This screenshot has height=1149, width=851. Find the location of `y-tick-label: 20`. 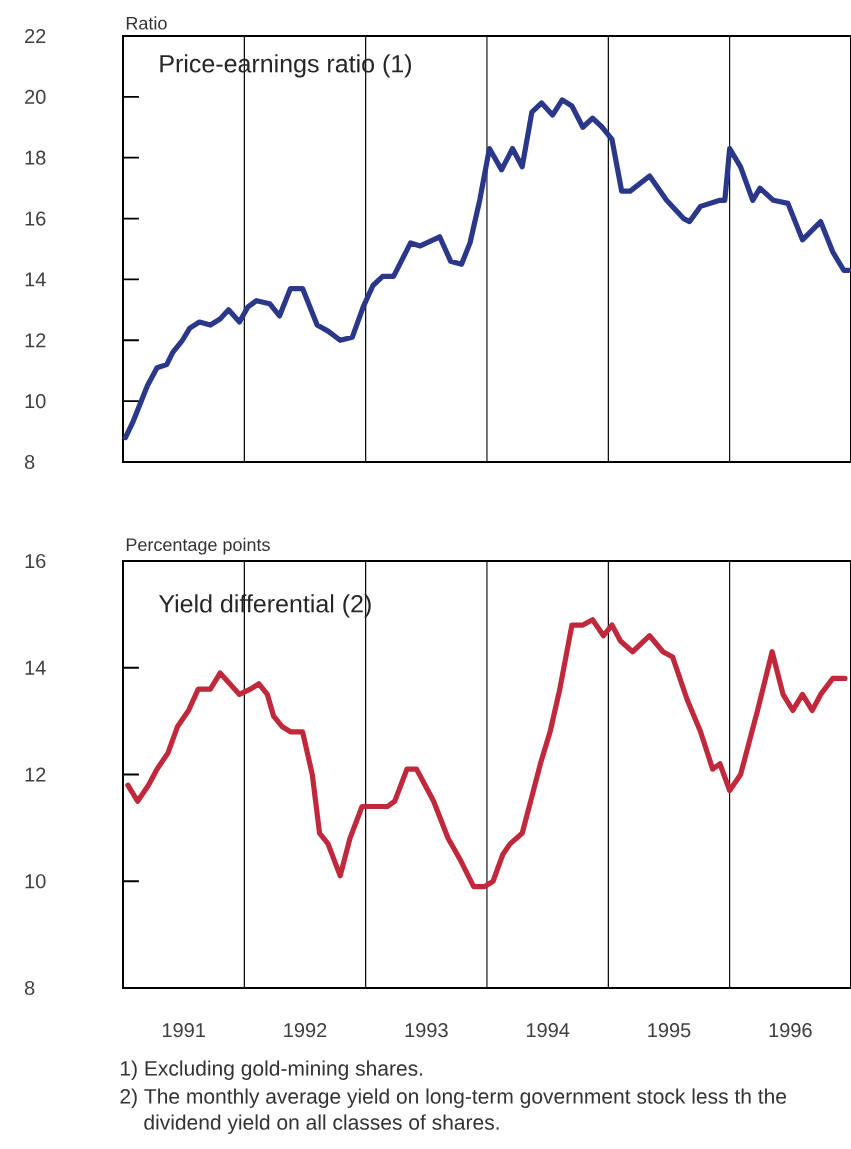

y-tick-label: 20 is located at coordinates (35, 96).